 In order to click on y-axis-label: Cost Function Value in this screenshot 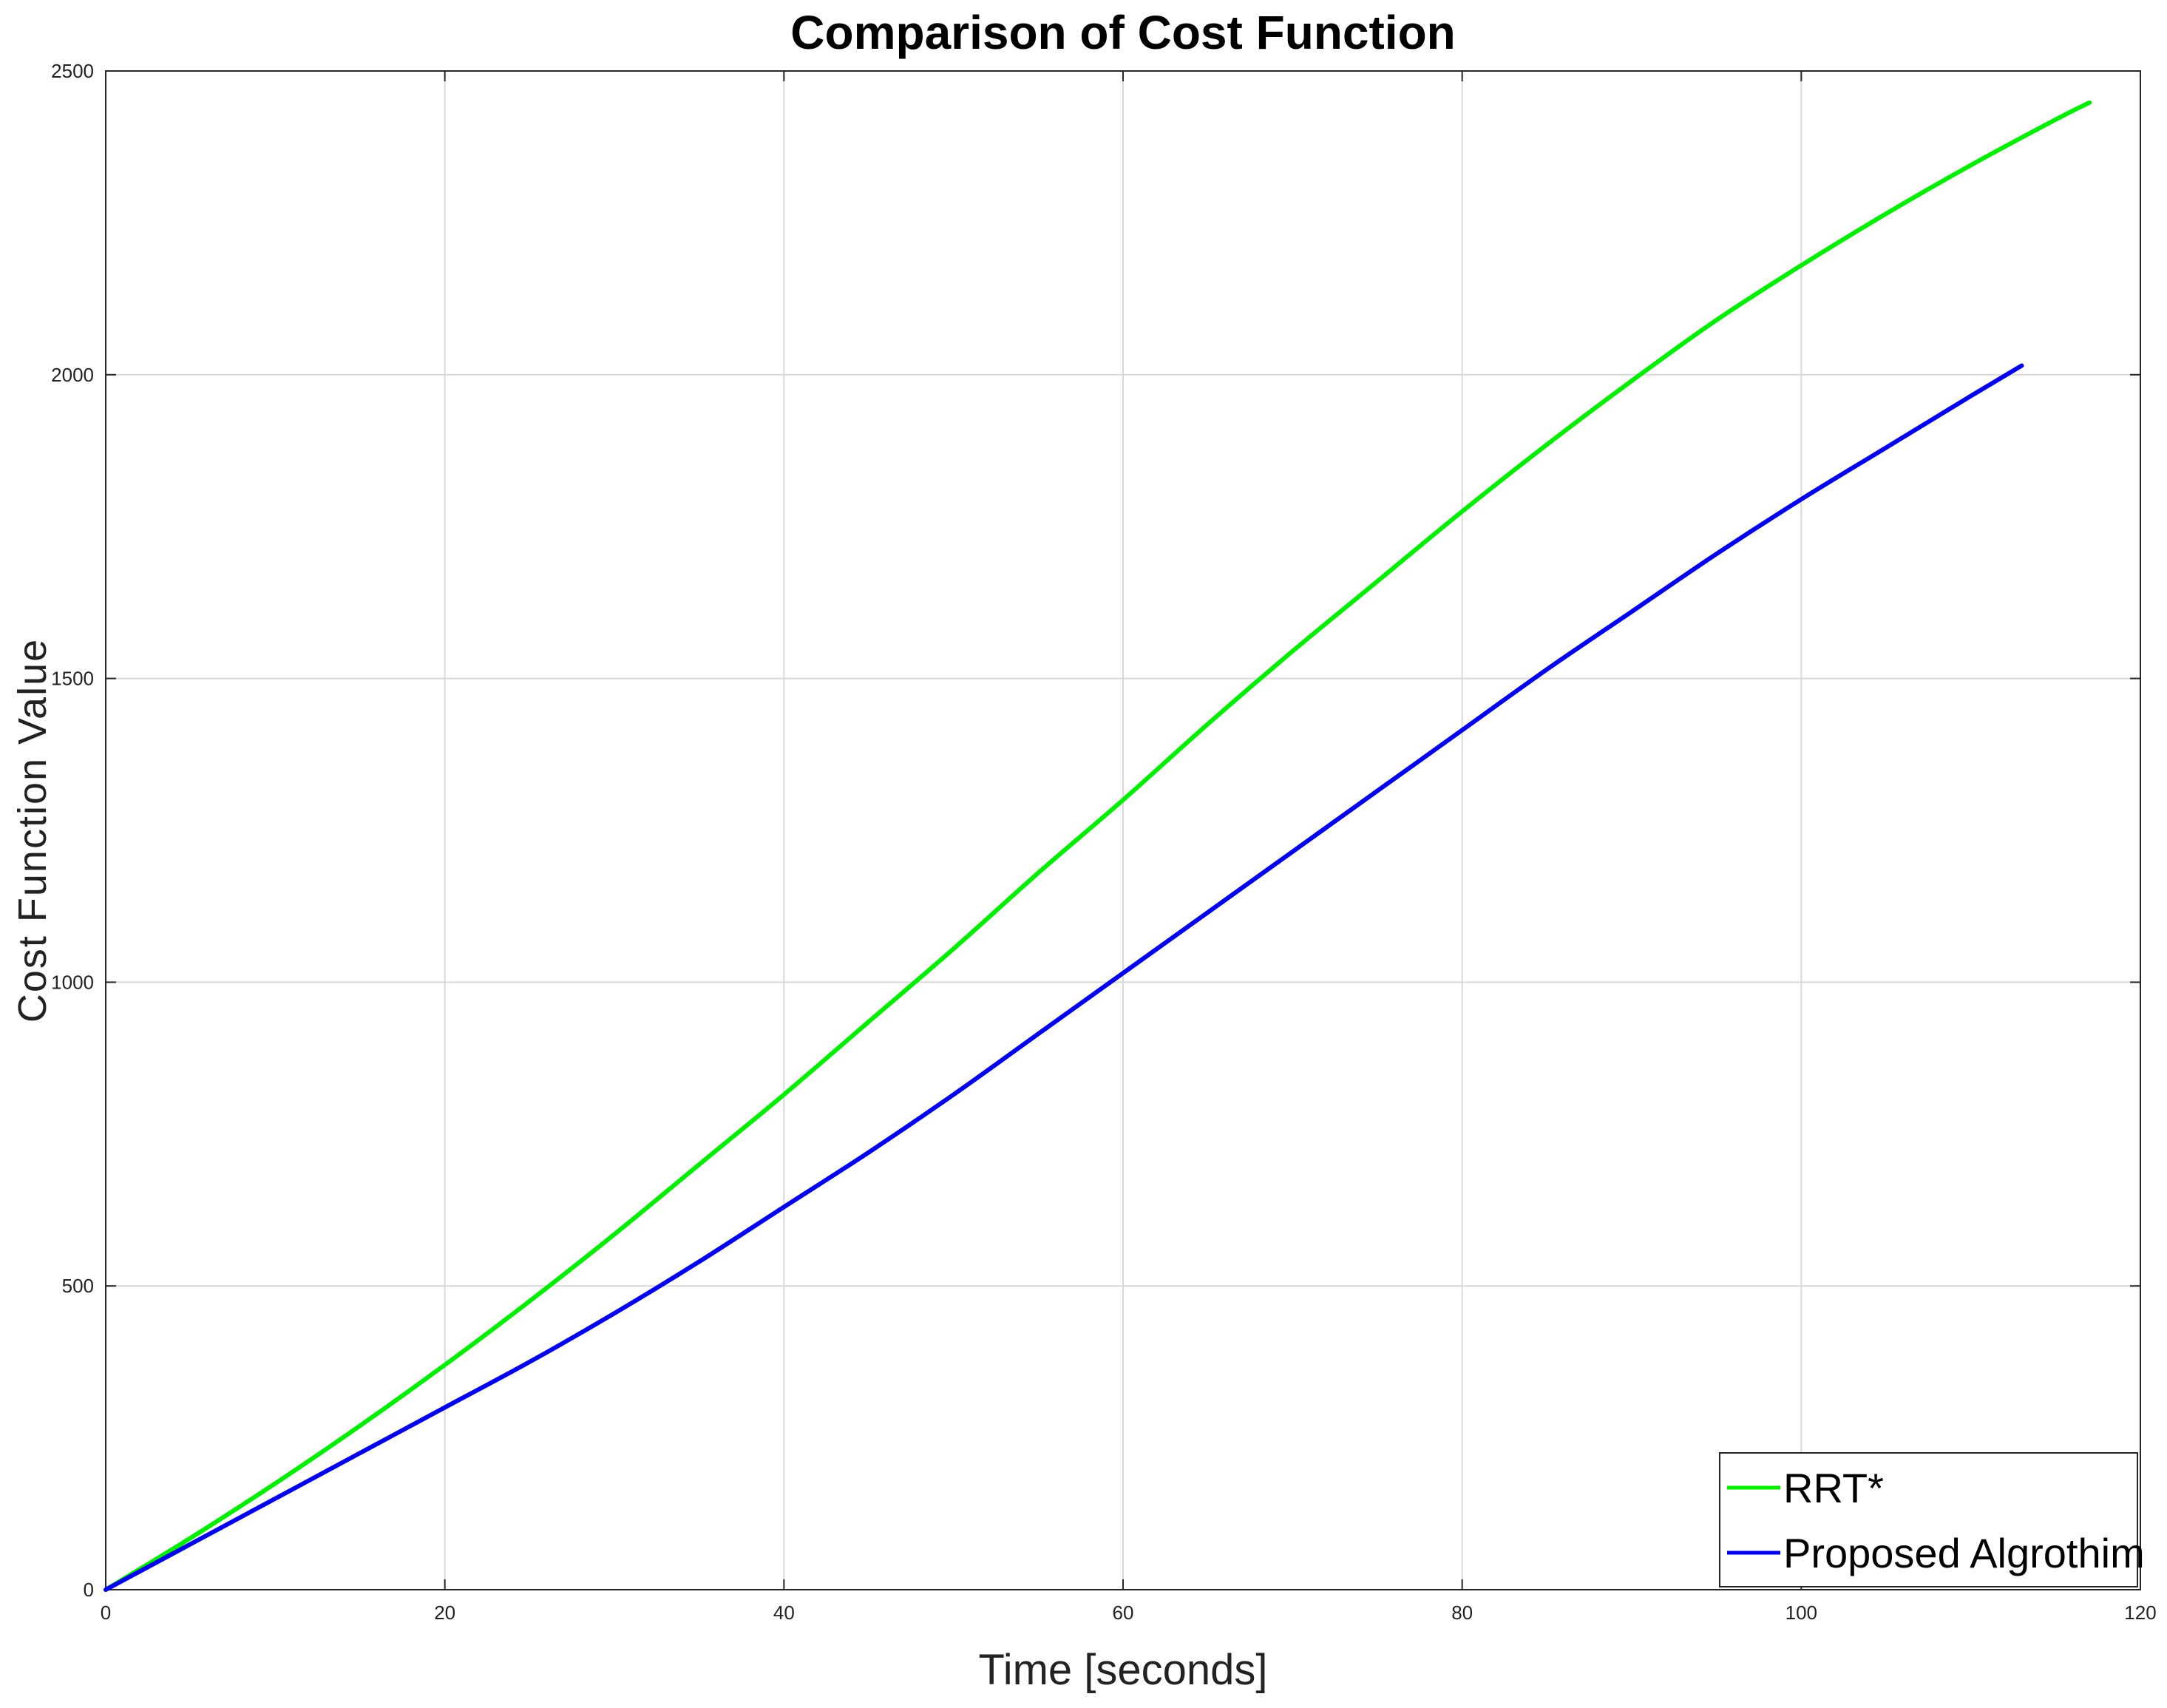, I will do `click(33, 831)`.